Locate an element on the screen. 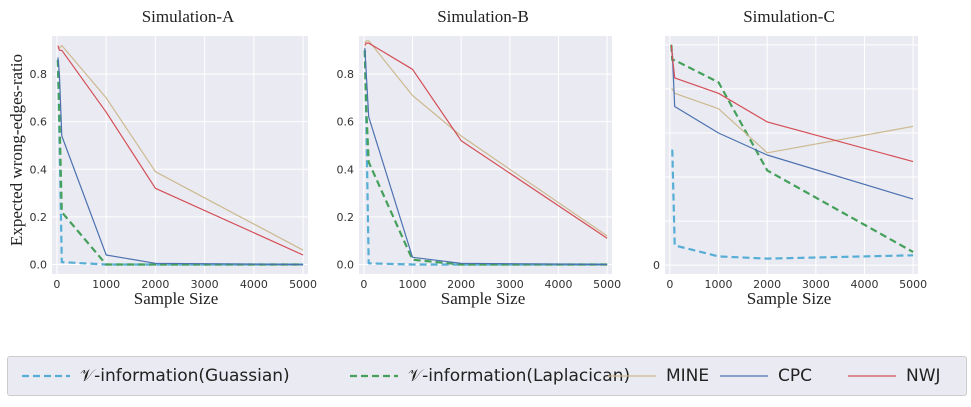  legend-item-laplacican: 𝒱-information(Laplacican) is located at coordinates (490, 376).